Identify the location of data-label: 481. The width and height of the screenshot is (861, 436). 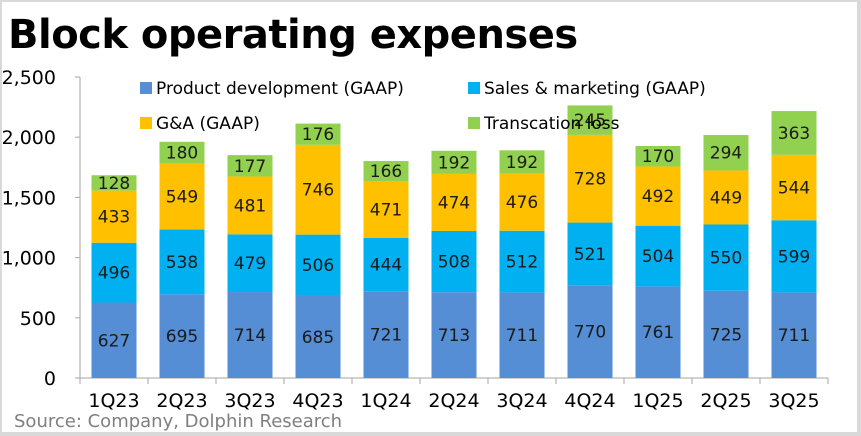
(250, 206).